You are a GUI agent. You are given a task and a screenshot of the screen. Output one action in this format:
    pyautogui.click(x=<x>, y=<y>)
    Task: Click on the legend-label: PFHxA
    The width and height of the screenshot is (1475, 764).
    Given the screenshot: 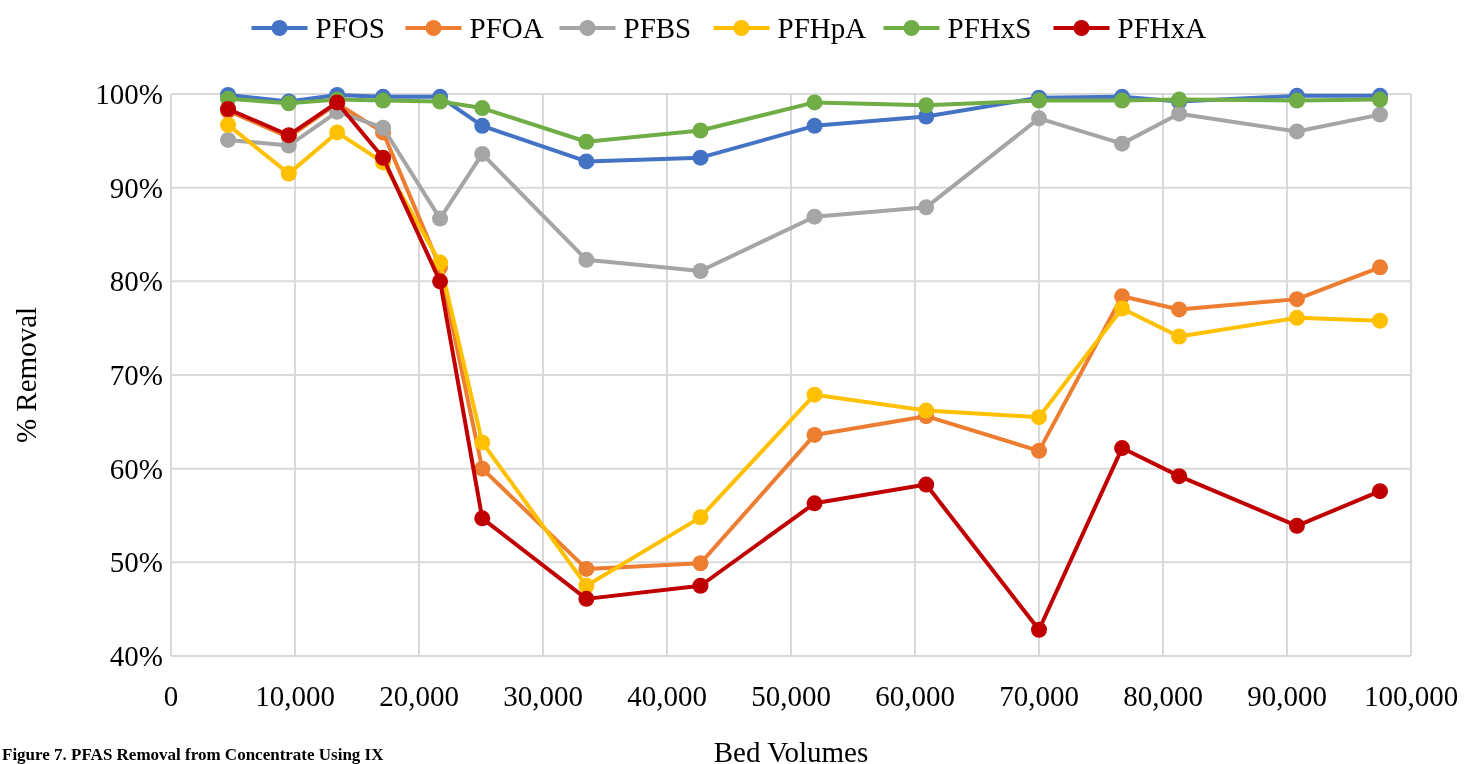 What is the action you would take?
    pyautogui.click(x=1162, y=28)
    